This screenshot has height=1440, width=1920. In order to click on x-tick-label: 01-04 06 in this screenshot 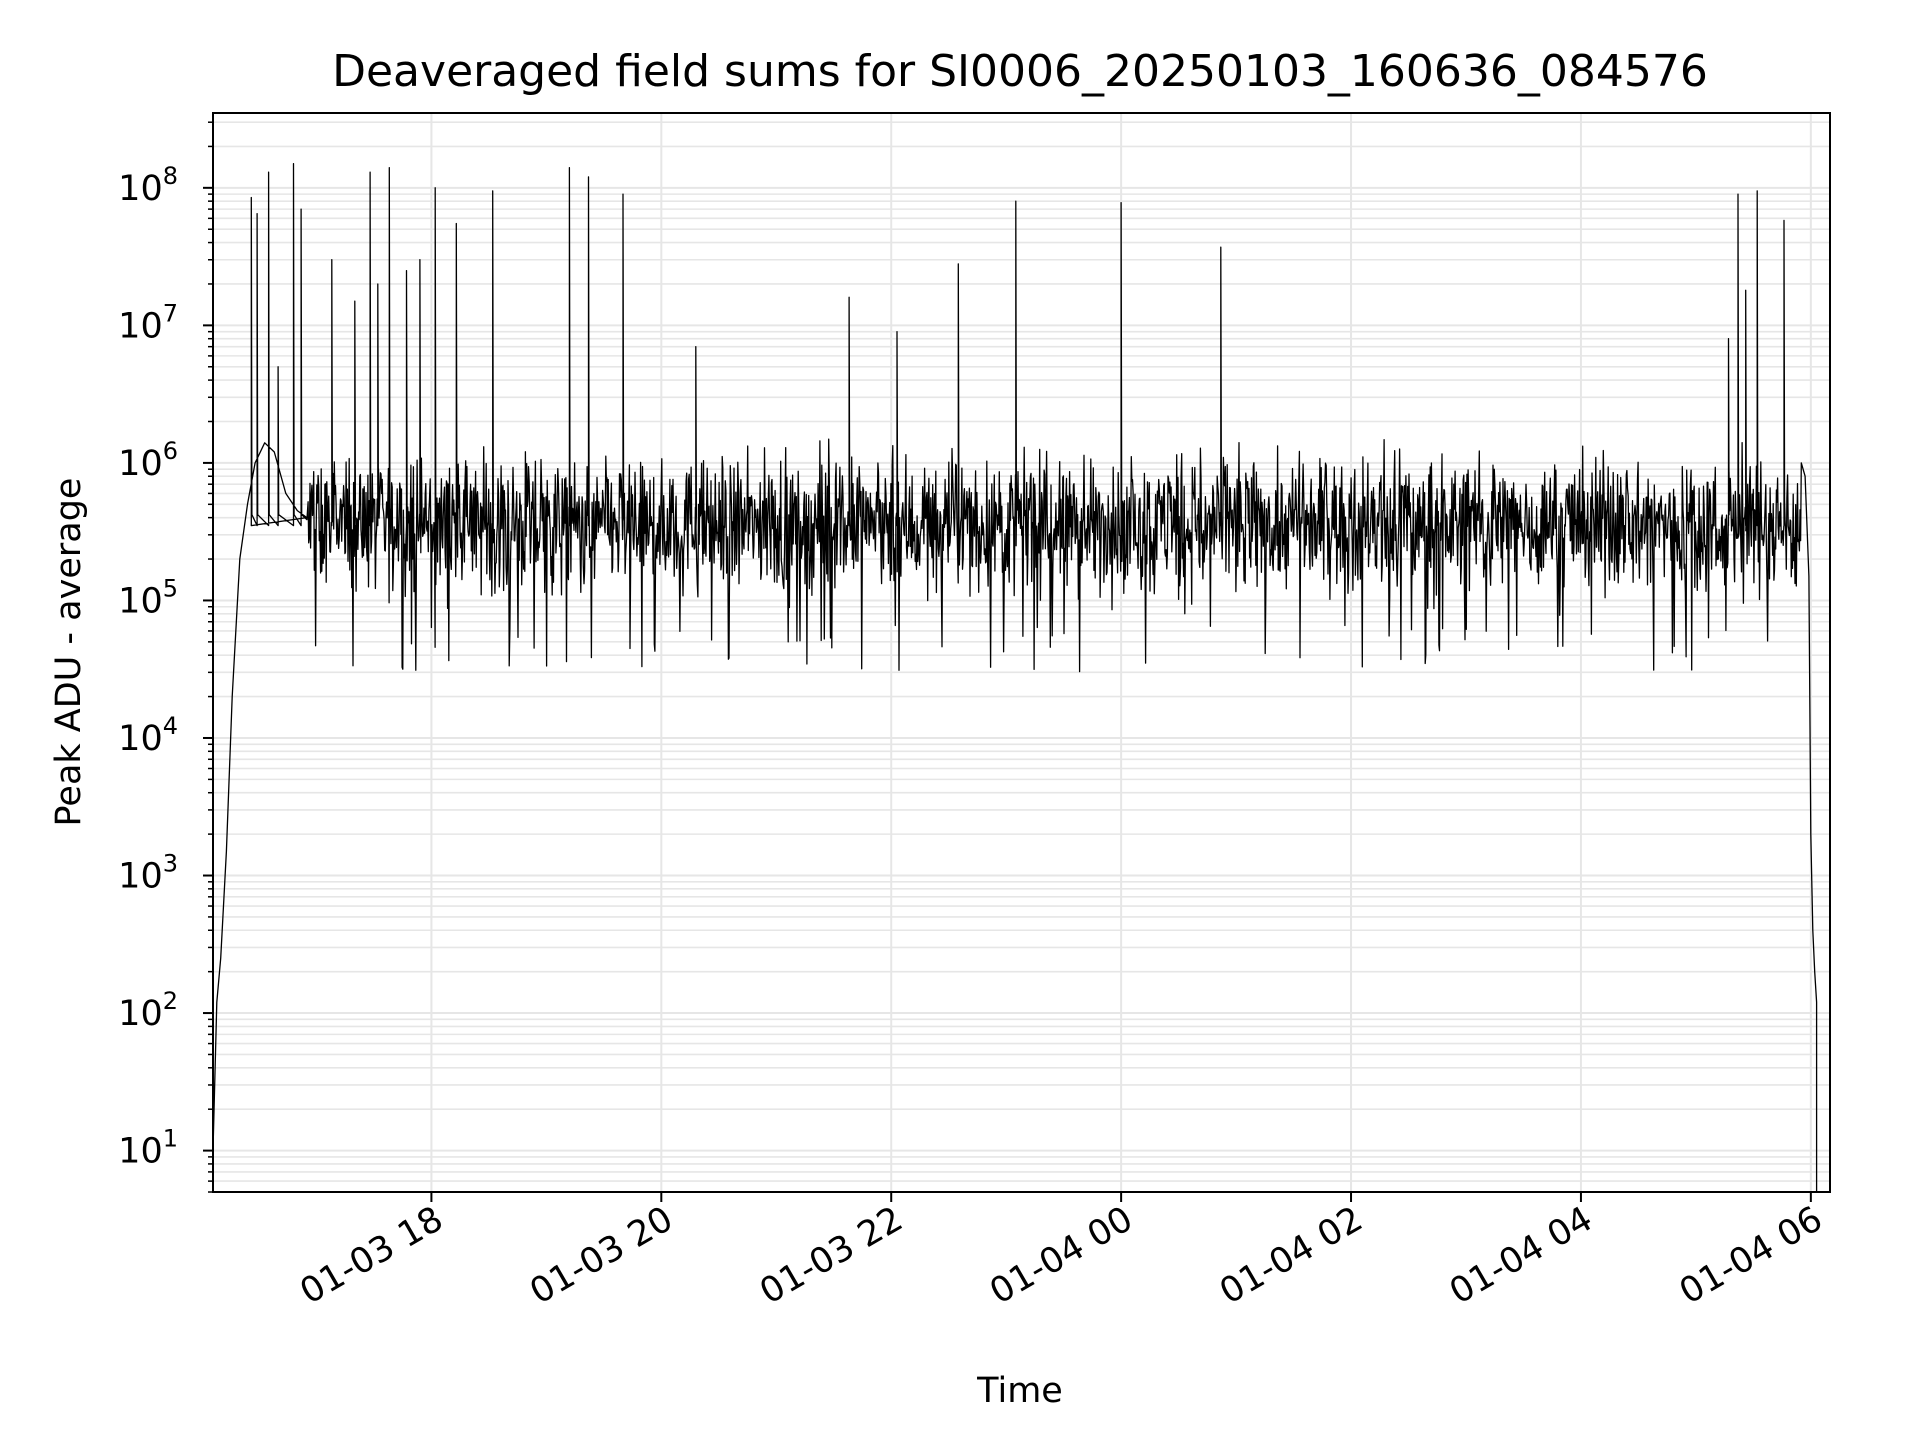, I will do `click(1751, 1255)`.